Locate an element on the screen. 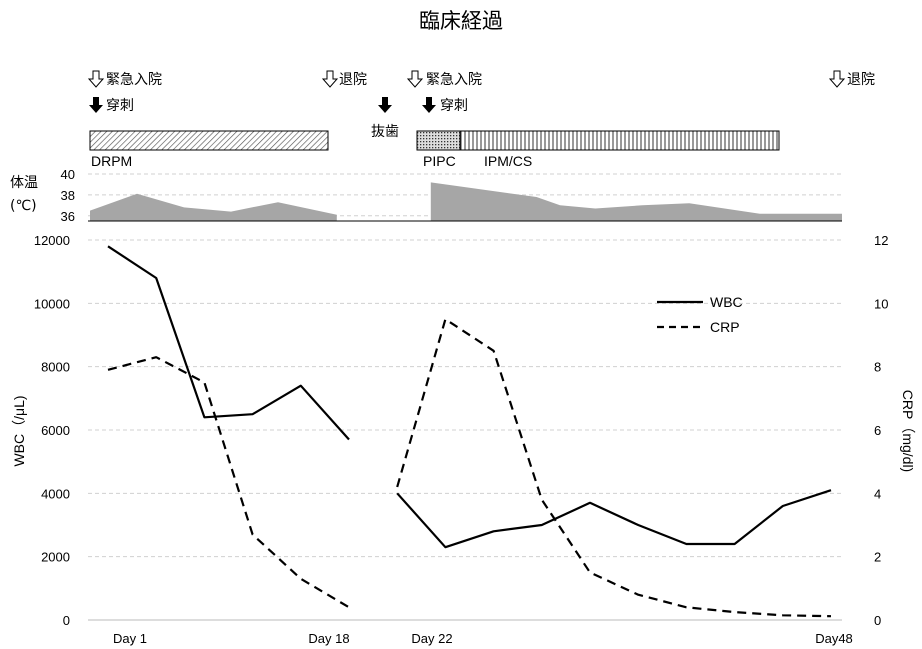 This screenshot has width=922, height=649. drpm-label: DRPM is located at coordinates (111, 161).